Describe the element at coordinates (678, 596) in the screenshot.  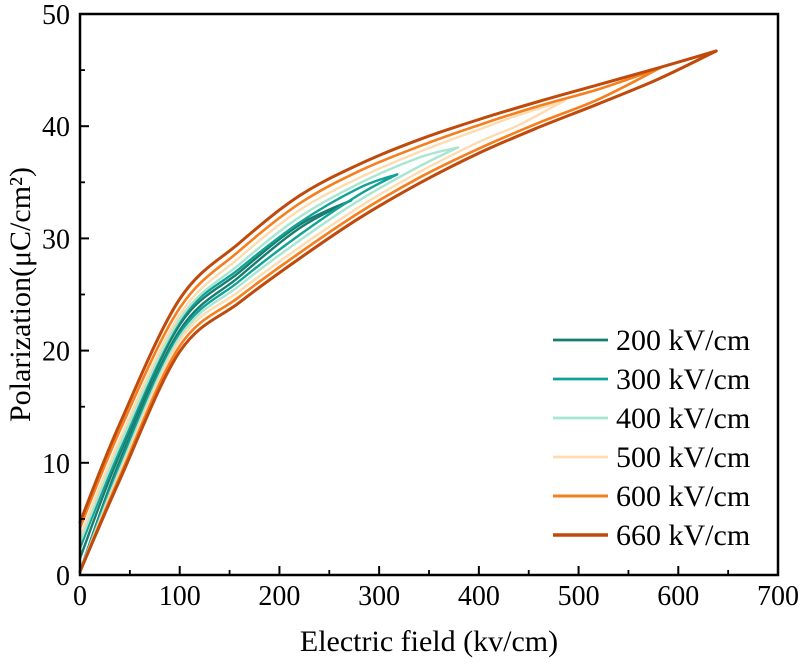
I see `x-tick-label: 600` at that location.